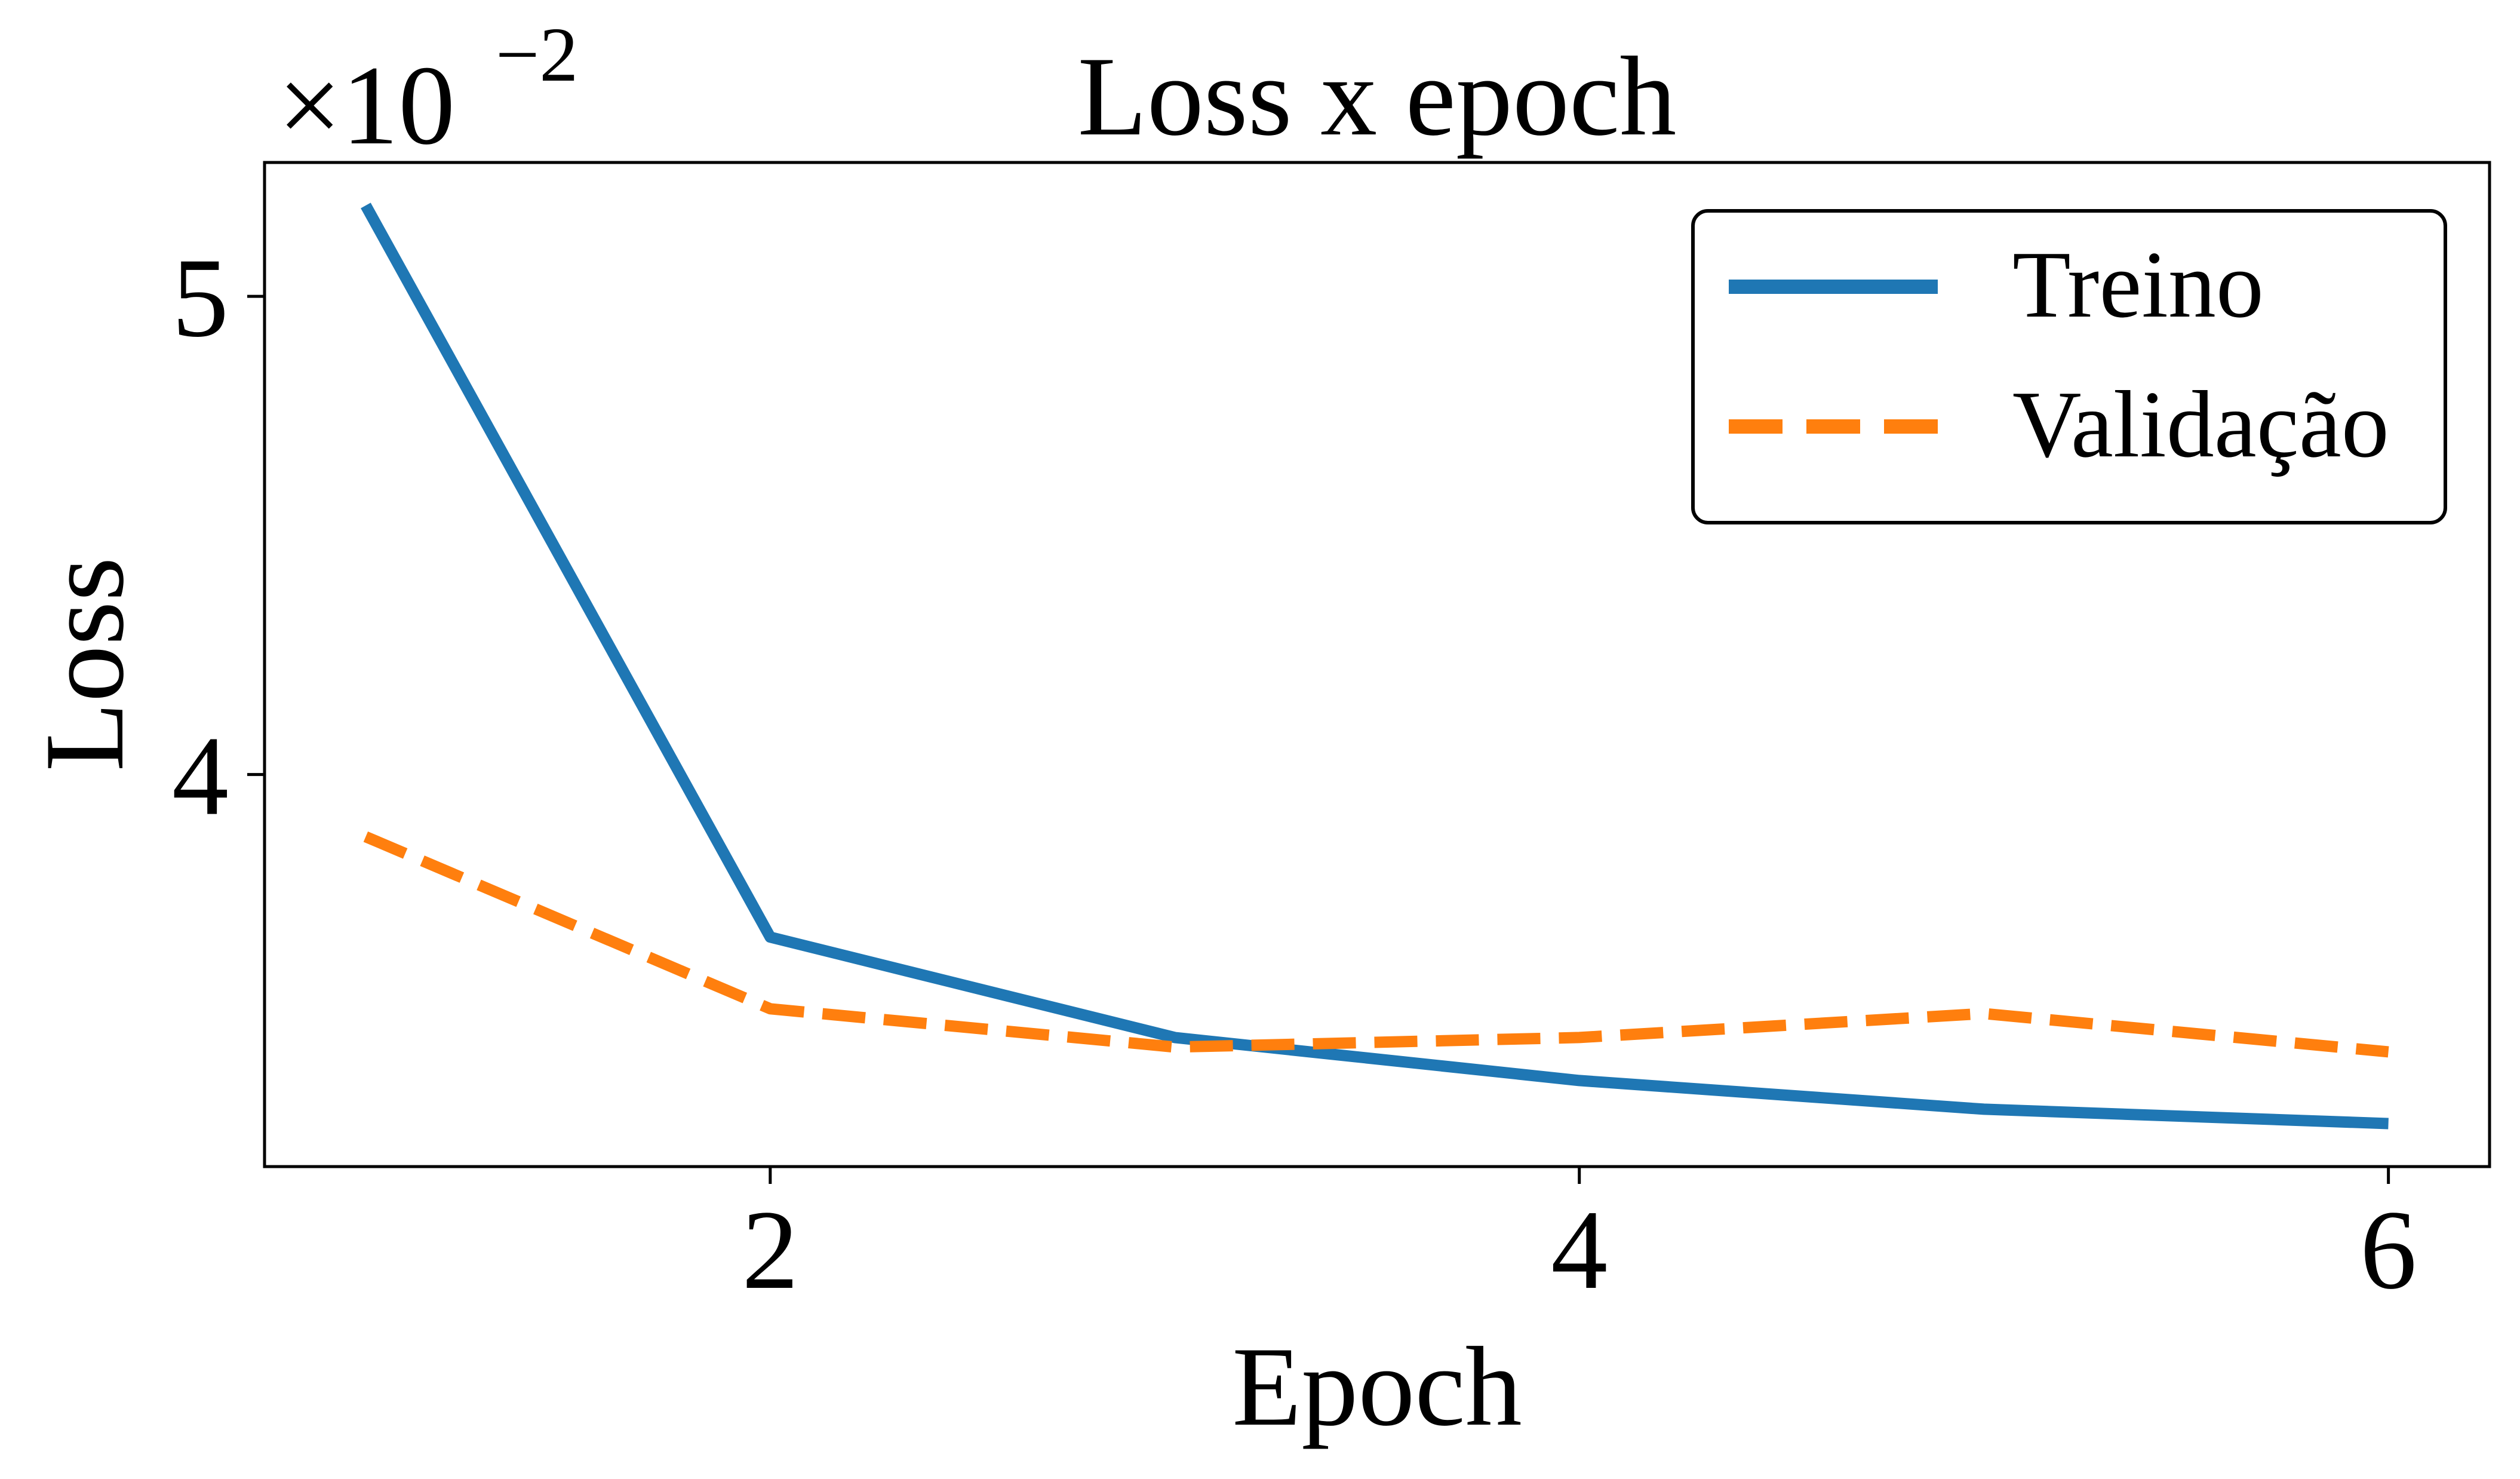  I want to click on y-tick-label: 5, so click(200, 298).